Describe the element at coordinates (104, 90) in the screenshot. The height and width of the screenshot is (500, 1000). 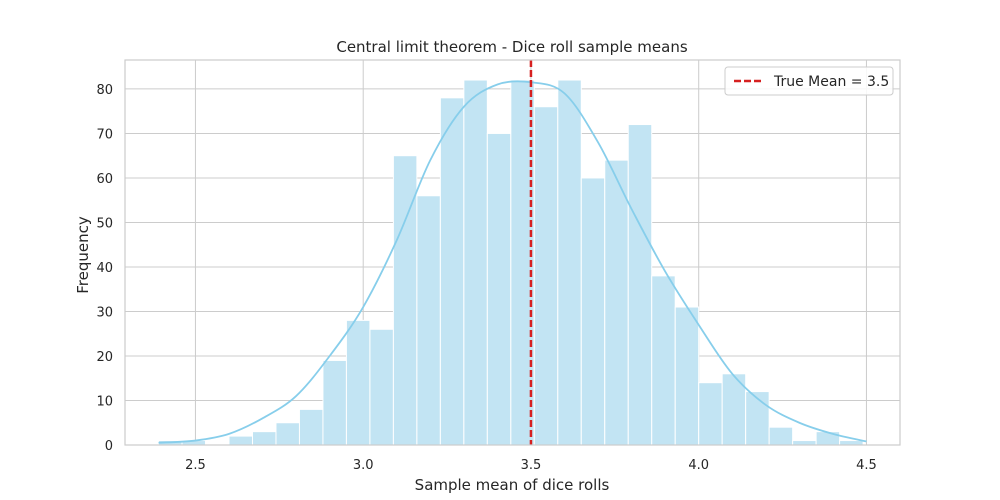
I see `y-tick-label-8: 80` at that location.